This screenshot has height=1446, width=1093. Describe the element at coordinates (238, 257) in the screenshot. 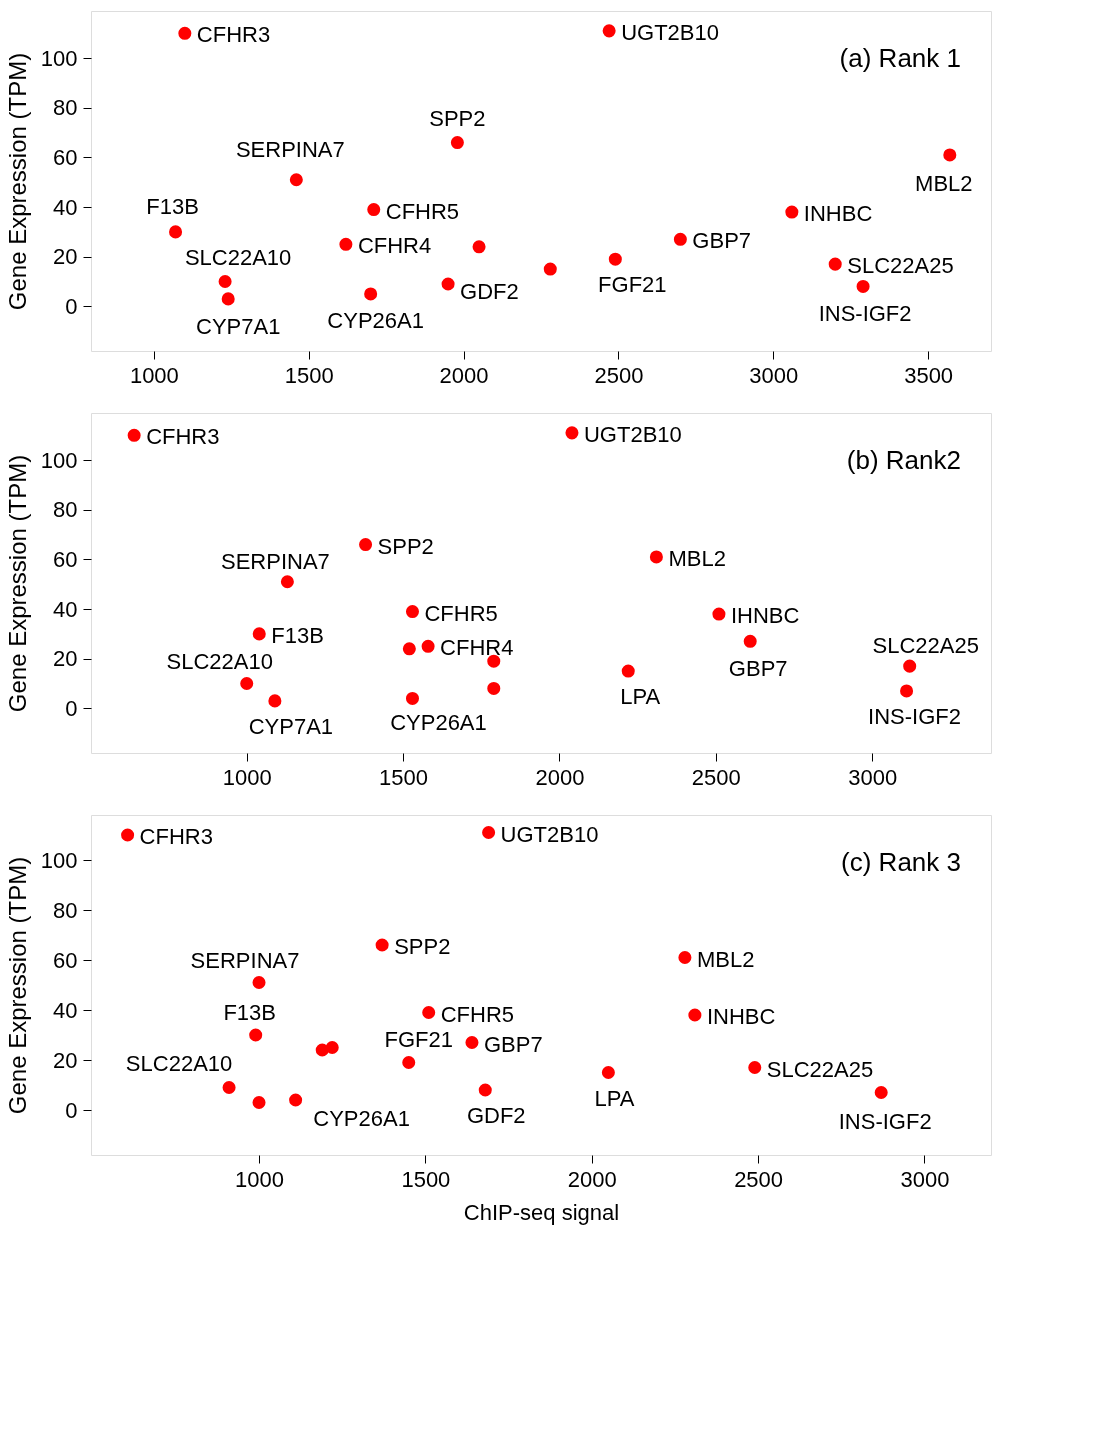

I see `annotation: SLC22A10` at that location.